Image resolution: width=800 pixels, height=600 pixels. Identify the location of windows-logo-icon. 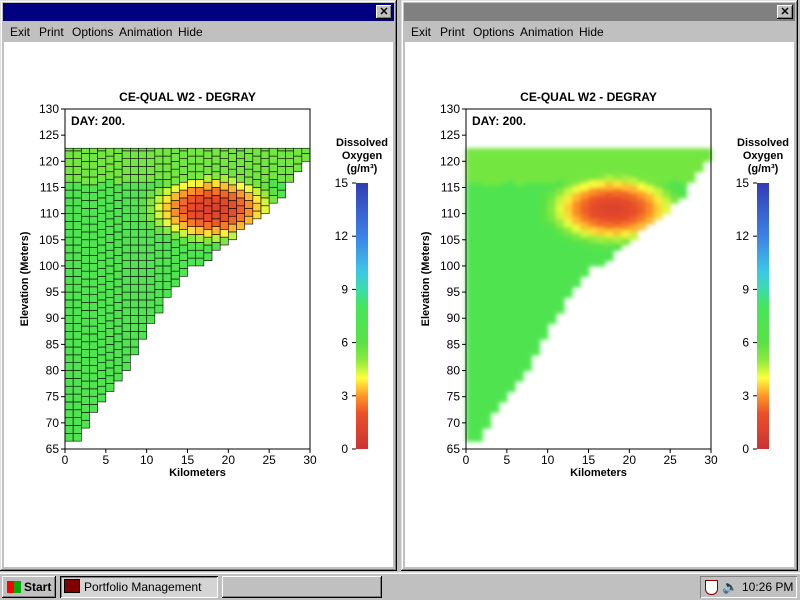
(14, 587).